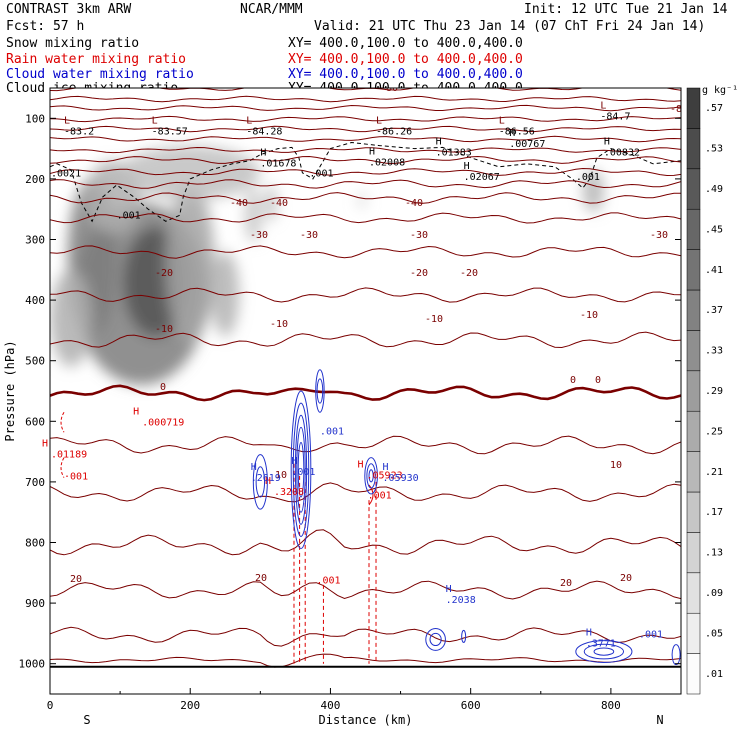  I want to click on ice-contour-label: .0021, so click(66, 173).